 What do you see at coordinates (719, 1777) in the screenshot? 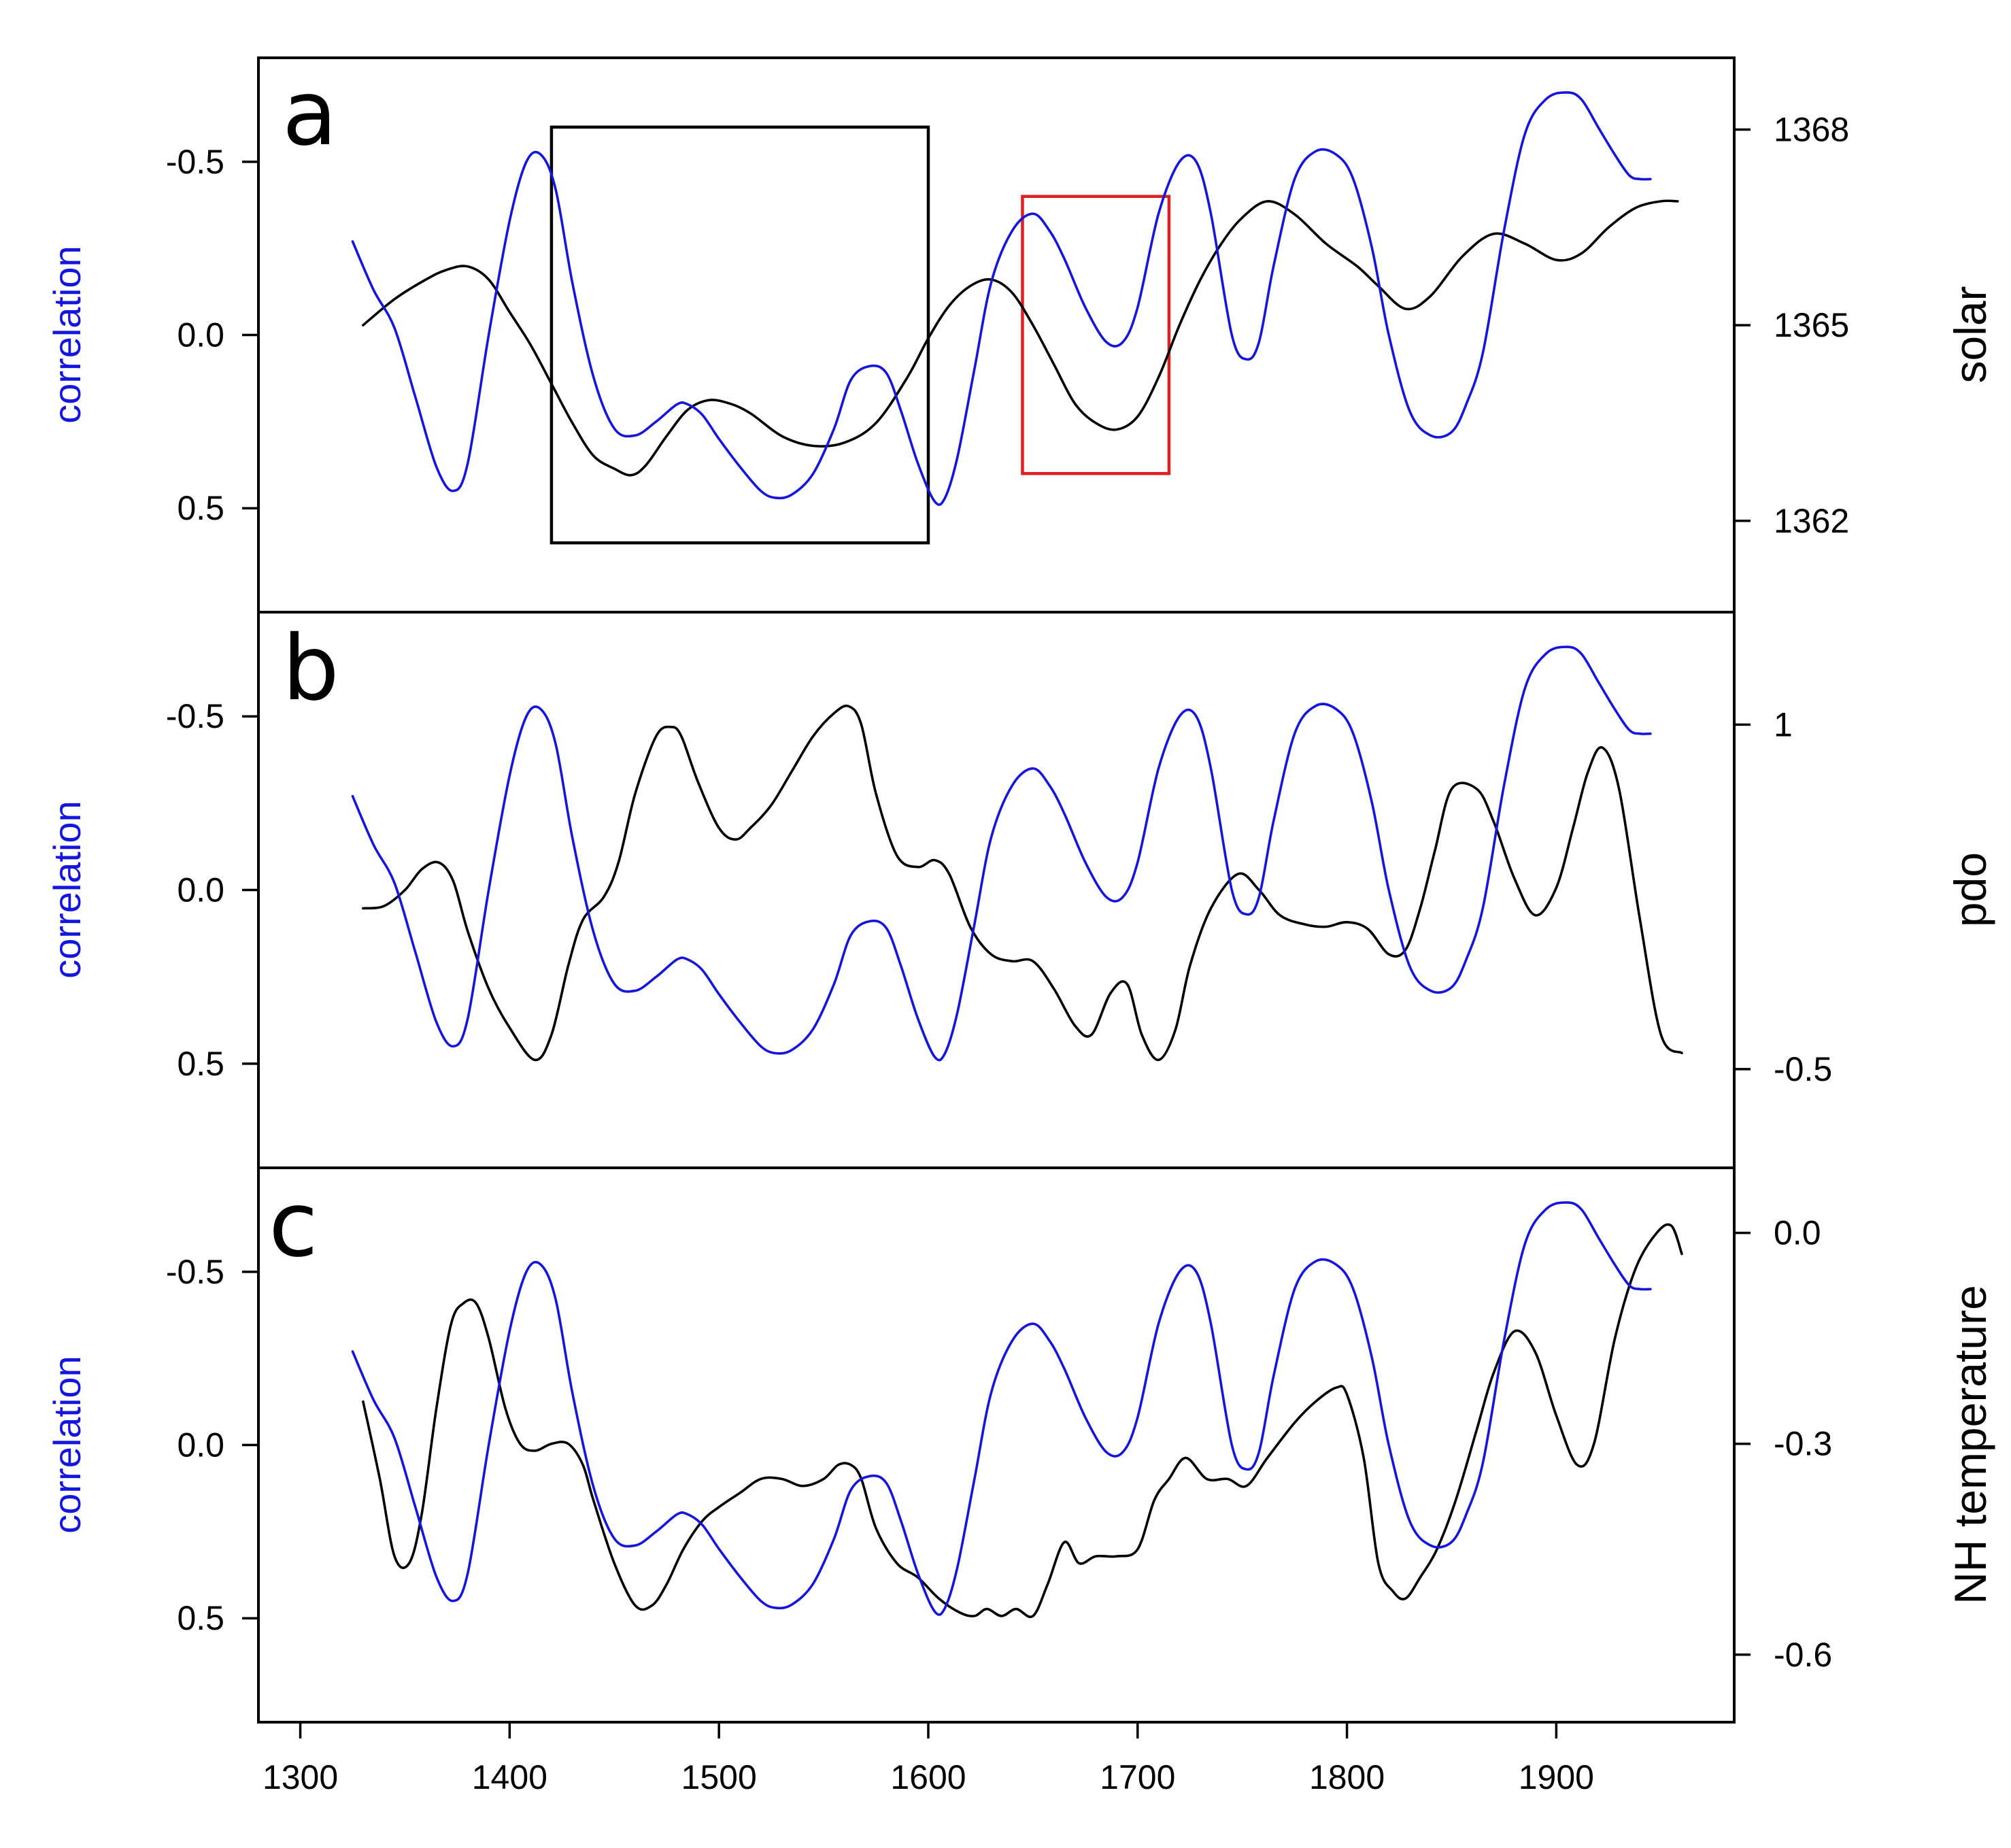
I see `x-tick-label: 1500` at bounding box center [719, 1777].